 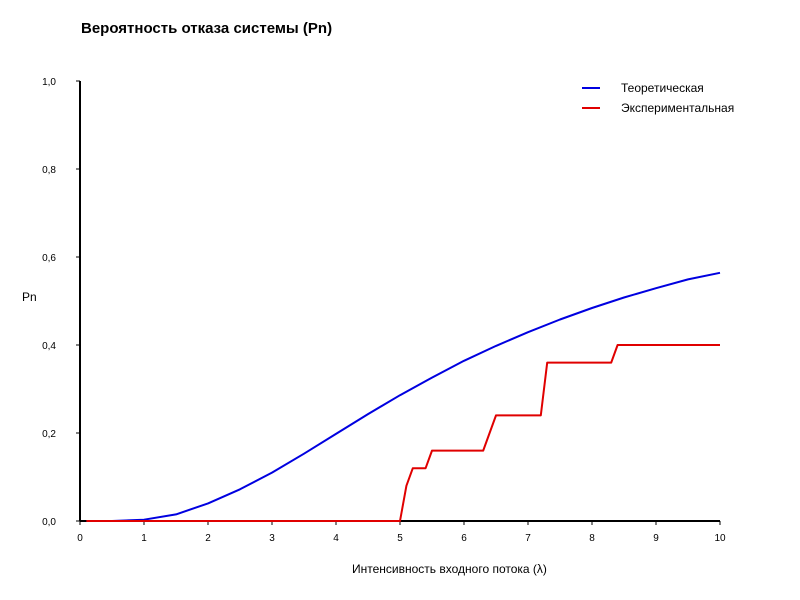 What do you see at coordinates (208, 538) in the screenshot?
I see `x-tick-label: 2` at bounding box center [208, 538].